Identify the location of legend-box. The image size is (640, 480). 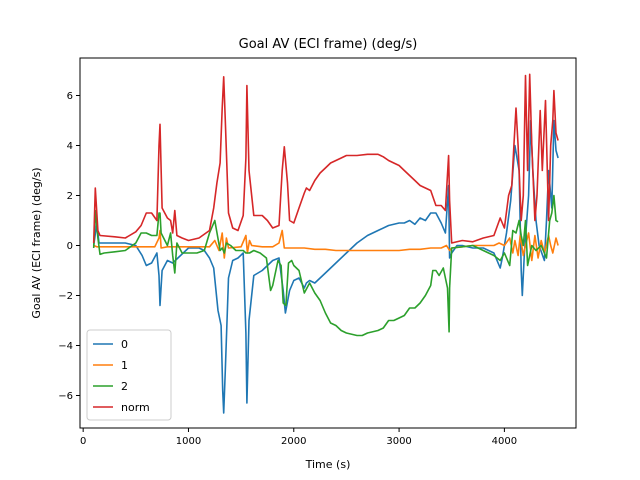
(129, 375).